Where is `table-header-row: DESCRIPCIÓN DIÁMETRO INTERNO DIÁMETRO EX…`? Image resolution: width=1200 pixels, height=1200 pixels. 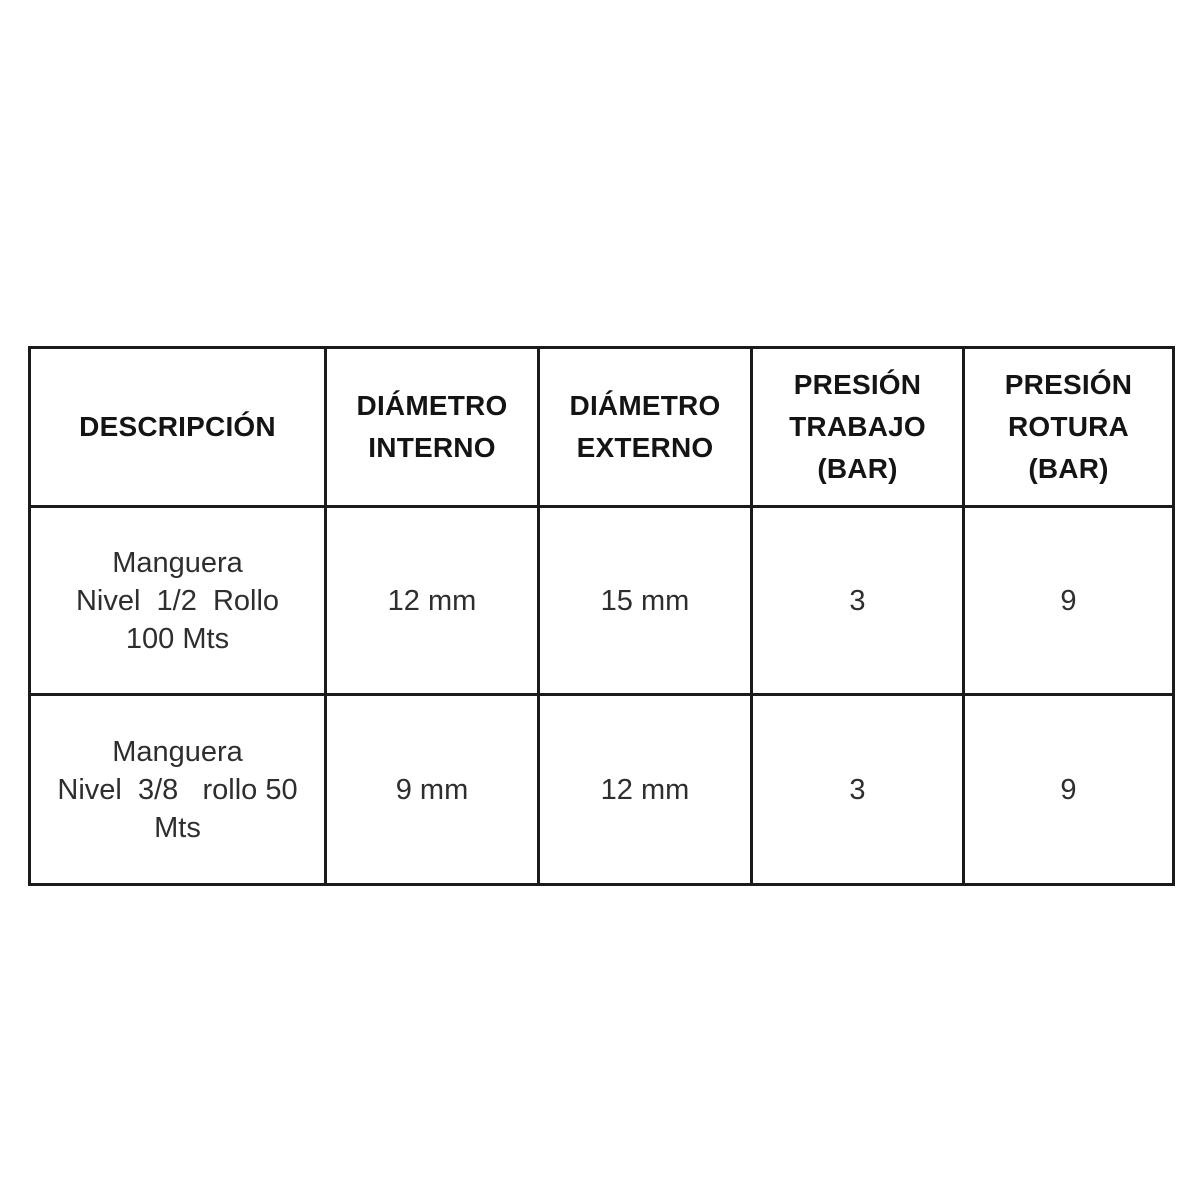
table-header-row: DESCRIPCIÓN DIÁMETRO INTERNO DIÁMETRO EX… is located at coordinates (601, 427).